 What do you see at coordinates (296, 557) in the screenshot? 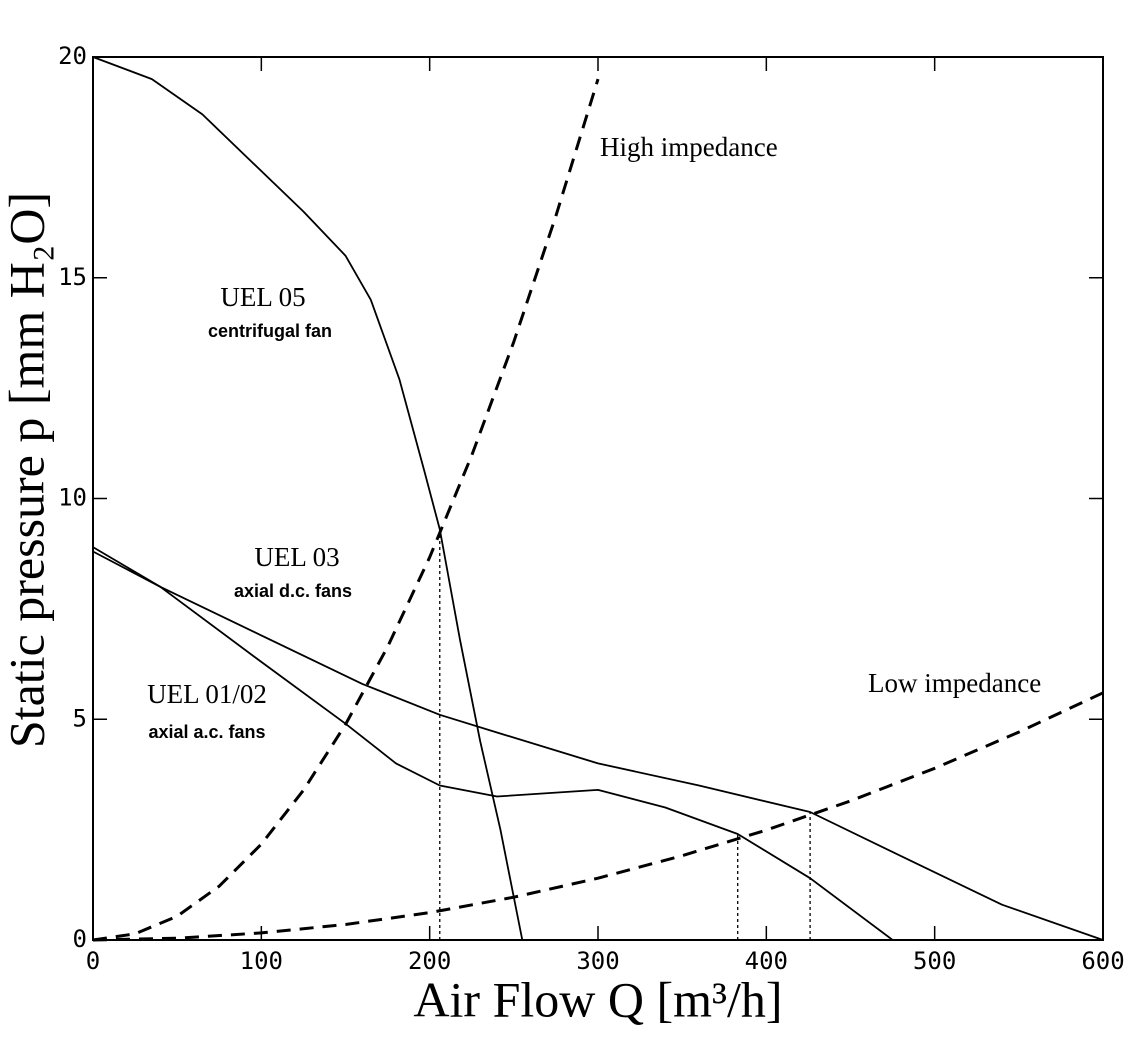
I see `annotation: UEL 03` at bounding box center [296, 557].